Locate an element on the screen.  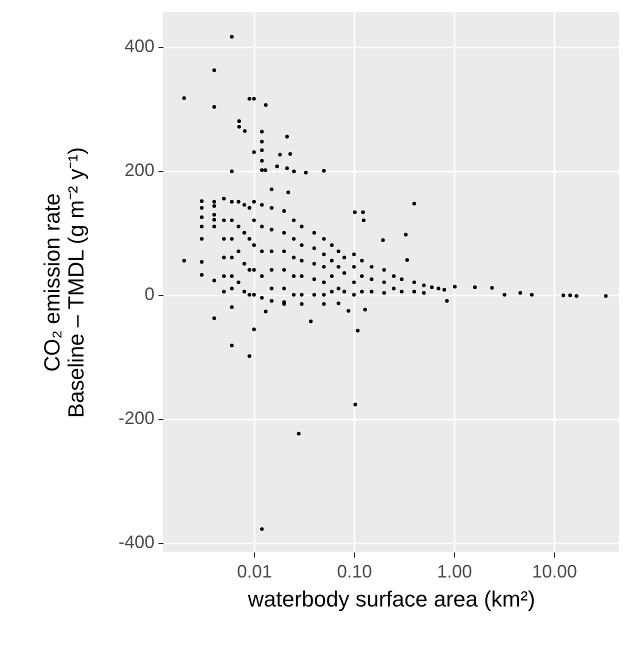
y-tick-label: -400 is located at coordinates (136, 542).